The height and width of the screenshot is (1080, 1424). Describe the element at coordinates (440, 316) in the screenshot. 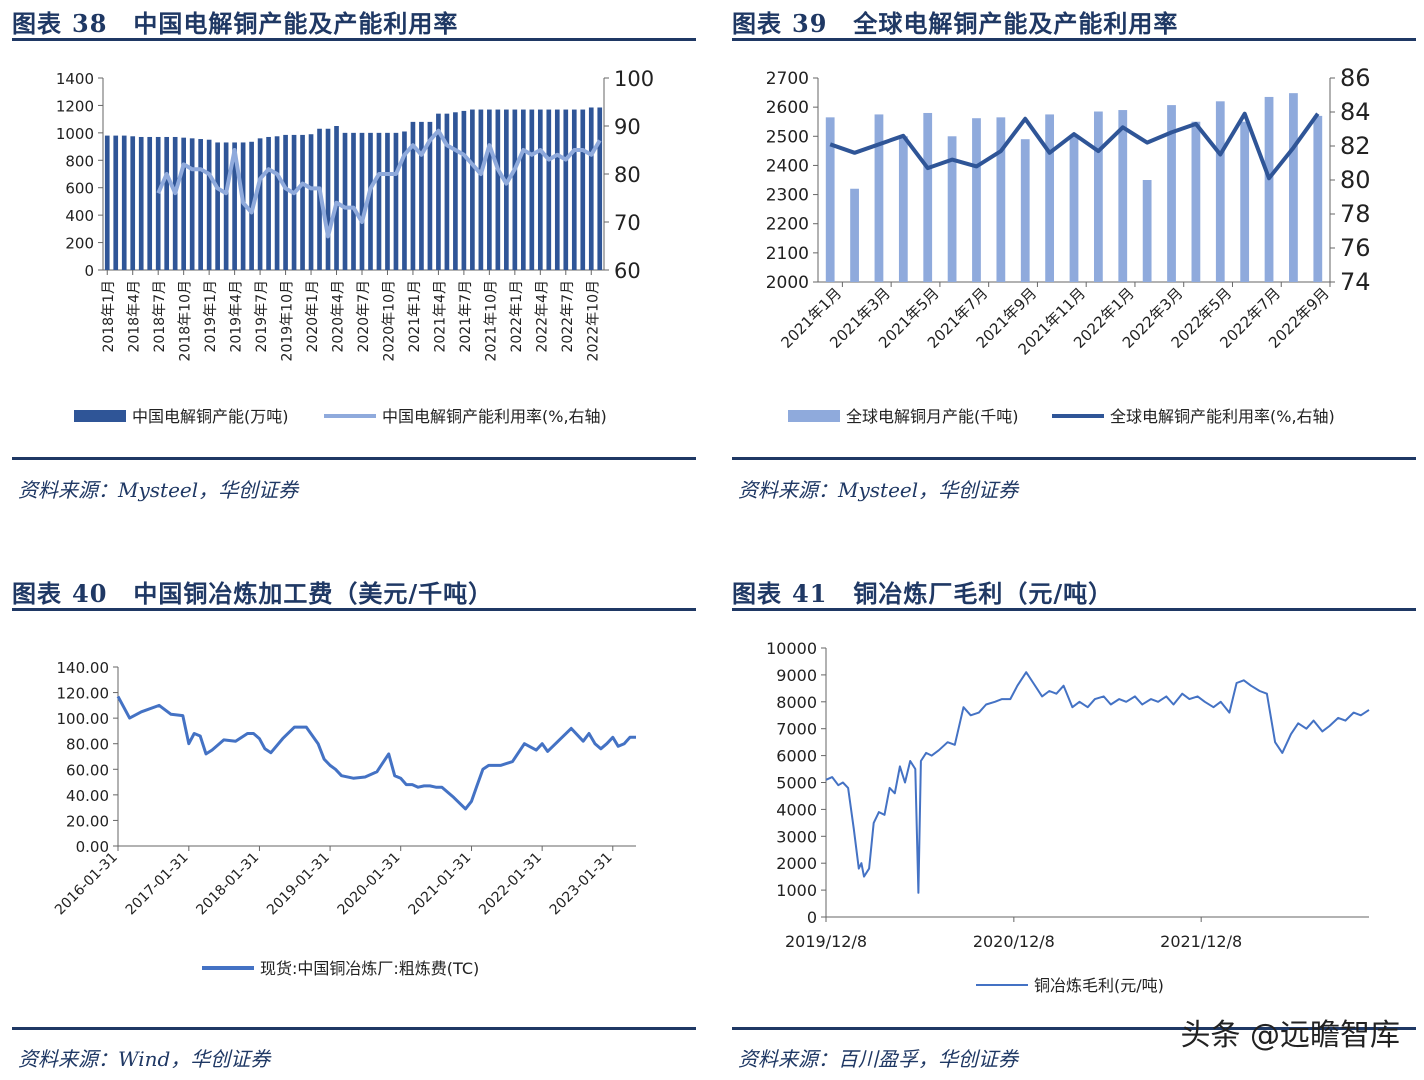

I see `x-tick-label: 2021年4月` at that location.